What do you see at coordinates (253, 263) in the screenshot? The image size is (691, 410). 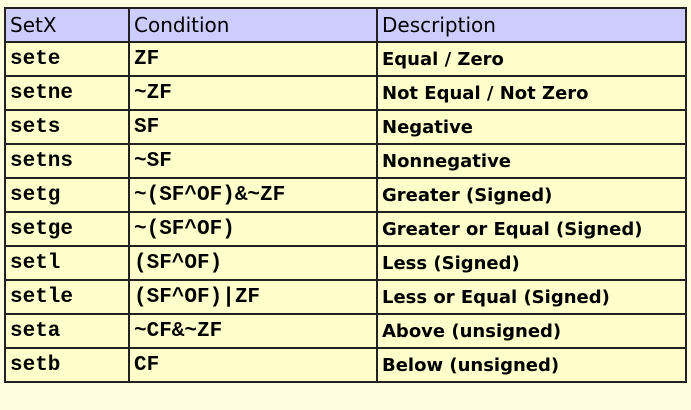 I see `cell-condition: (SF^OF)` at bounding box center [253, 263].